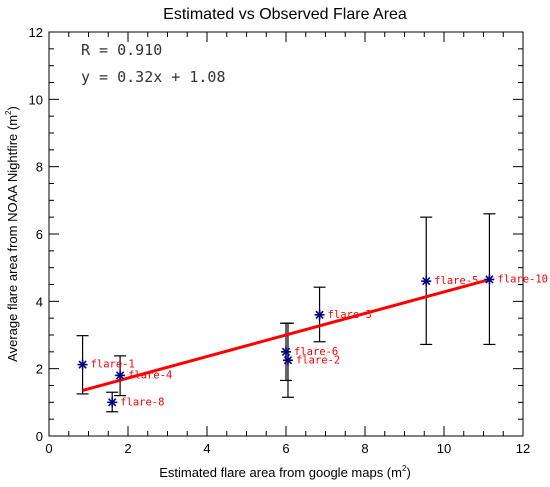  I want to click on fit-equation-annotation: y = 0.32x + 1.08, so click(153, 77).